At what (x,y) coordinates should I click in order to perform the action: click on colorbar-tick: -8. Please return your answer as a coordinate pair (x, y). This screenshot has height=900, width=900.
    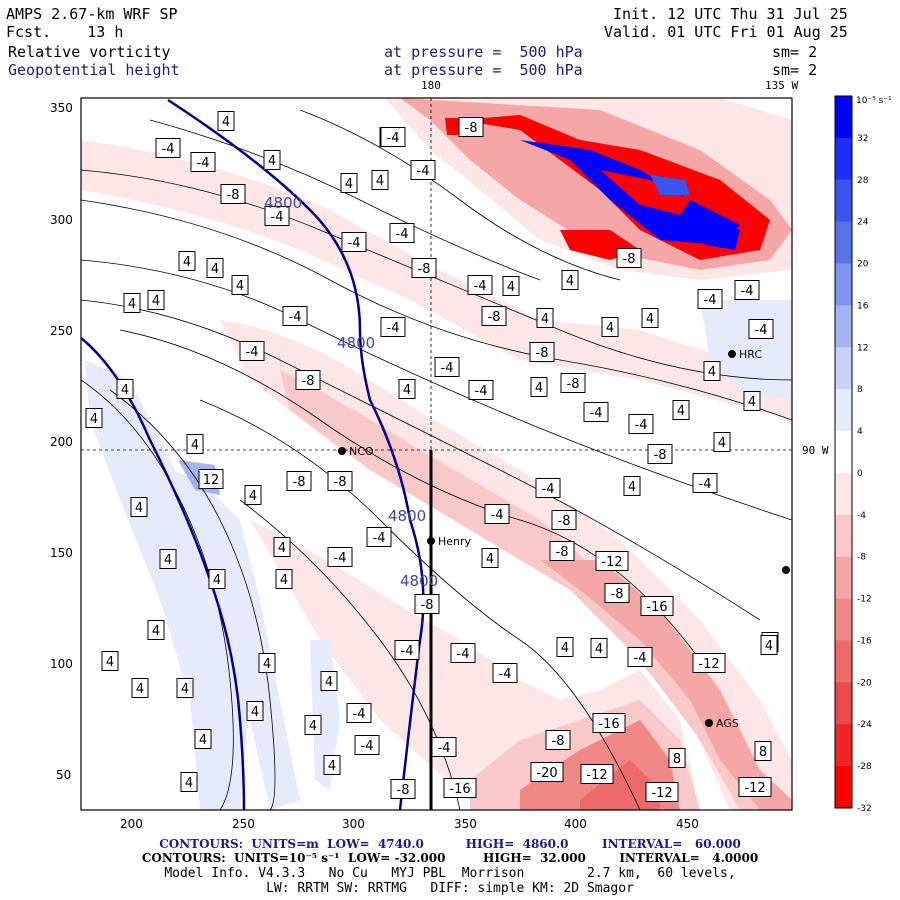
    Looking at the image, I should click on (861, 558).